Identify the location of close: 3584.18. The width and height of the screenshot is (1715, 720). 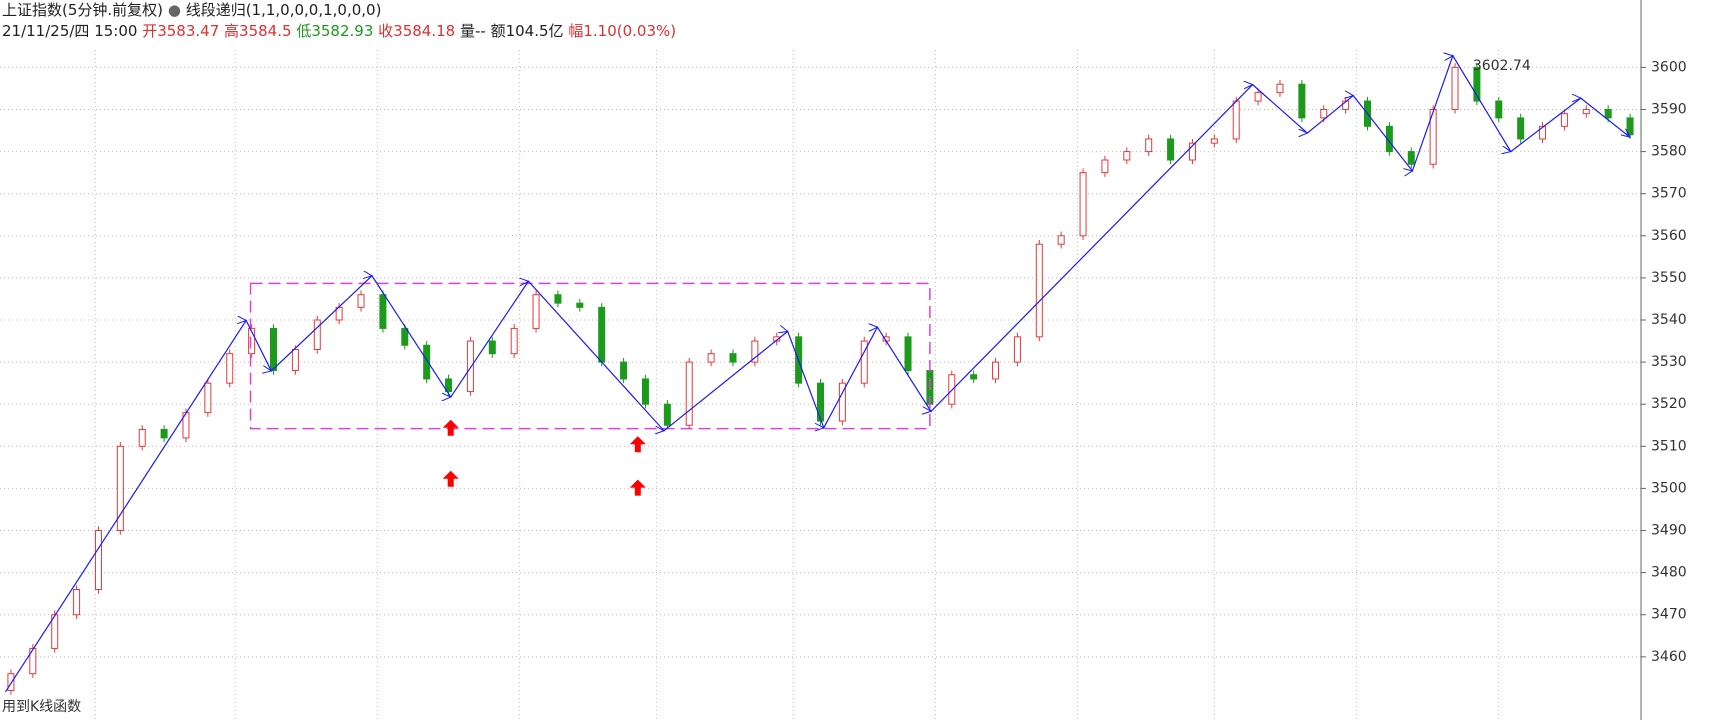
(424, 31).